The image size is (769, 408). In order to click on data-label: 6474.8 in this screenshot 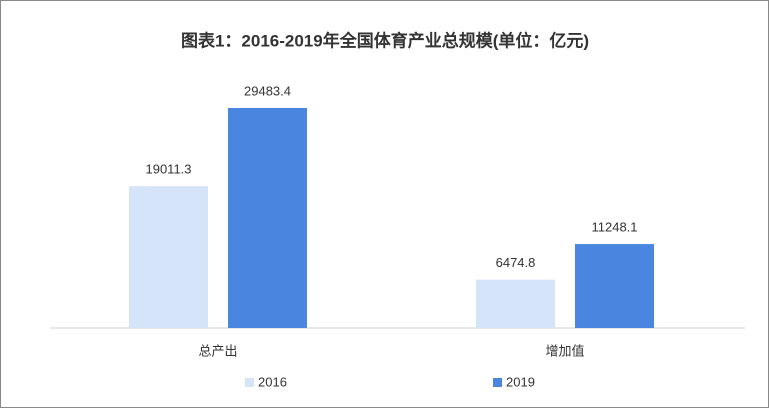, I will do `click(516, 262)`.